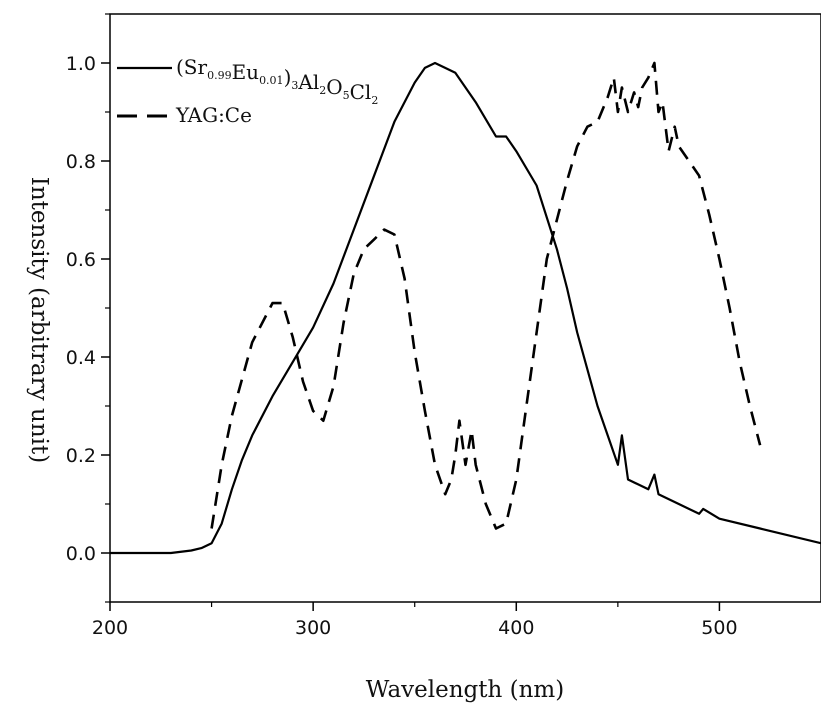 The width and height of the screenshot is (821, 704). I want to click on legend-label: YAG:Ce, so click(213, 115).